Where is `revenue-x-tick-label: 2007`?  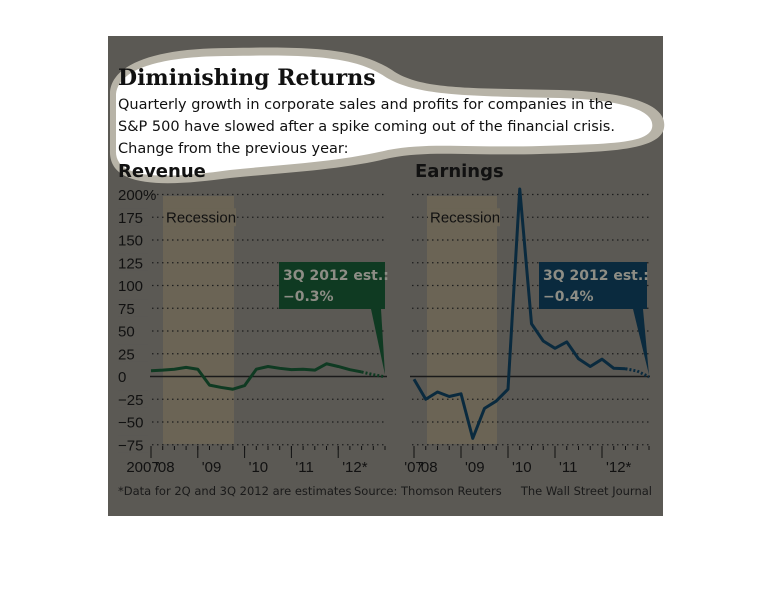 revenue-x-tick-label: 2007 is located at coordinates (142, 467).